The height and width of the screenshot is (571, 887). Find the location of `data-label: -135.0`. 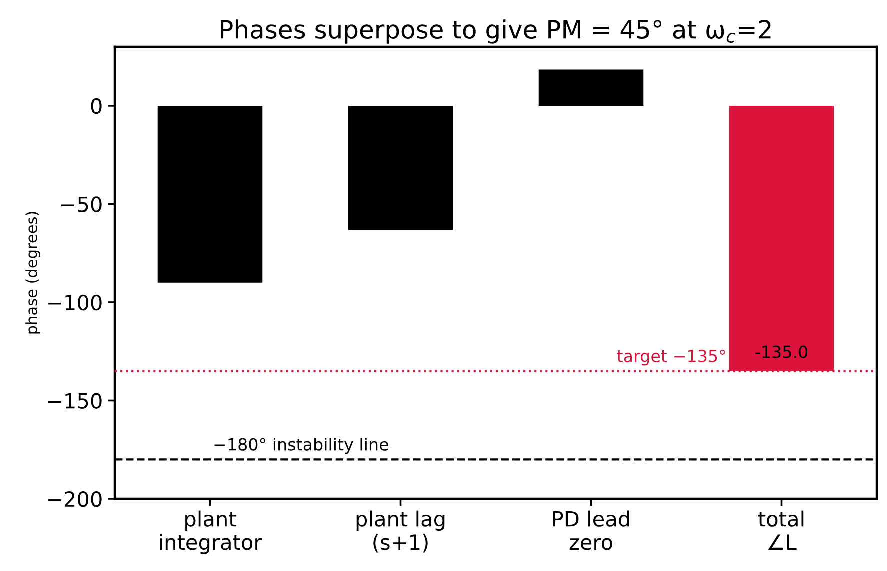

data-label: -135.0 is located at coordinates (782, 352).